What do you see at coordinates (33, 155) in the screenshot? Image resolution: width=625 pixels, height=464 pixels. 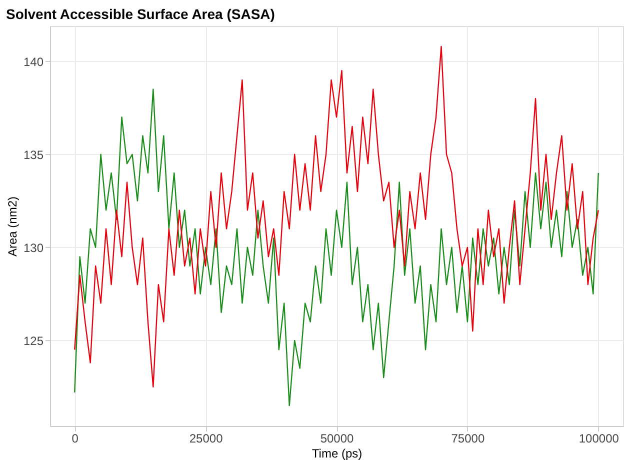 I see `y-tick-label: 135` at bounding box center [33, 155].